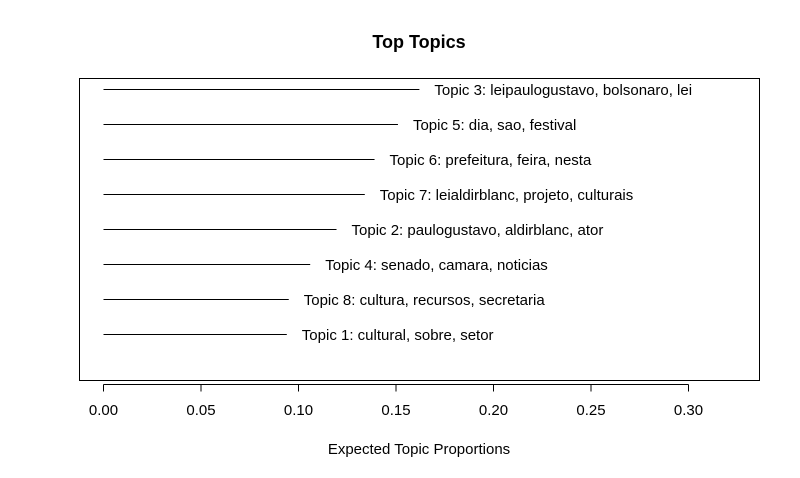 The width and height of the screenshot is (800, 478). What do you see at coordinates (563, 90) in the screenshot?
I see `bar-label: Topic 3: leipaulogustavo, bolsonaro, lei` at bounding box center [563, 90].